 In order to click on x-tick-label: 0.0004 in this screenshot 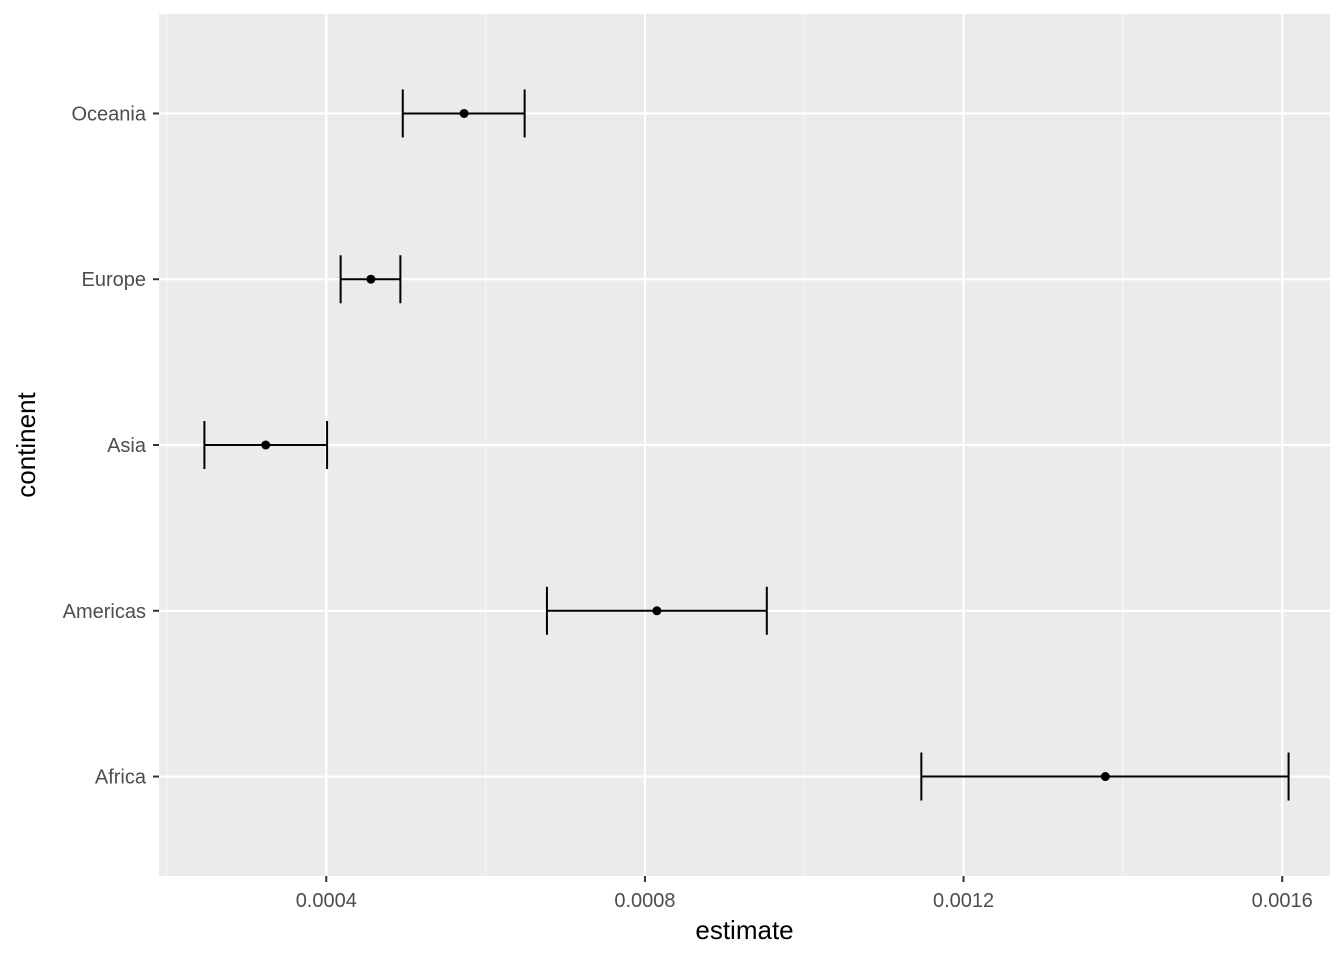, I will do `click(326, 901)`.